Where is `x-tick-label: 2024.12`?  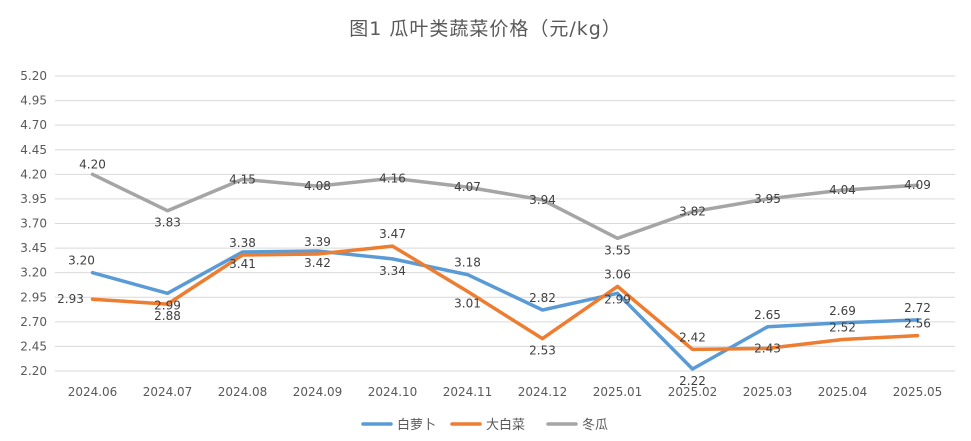
x-tick-label: 2024.12 is located at coordinates (543, 392).